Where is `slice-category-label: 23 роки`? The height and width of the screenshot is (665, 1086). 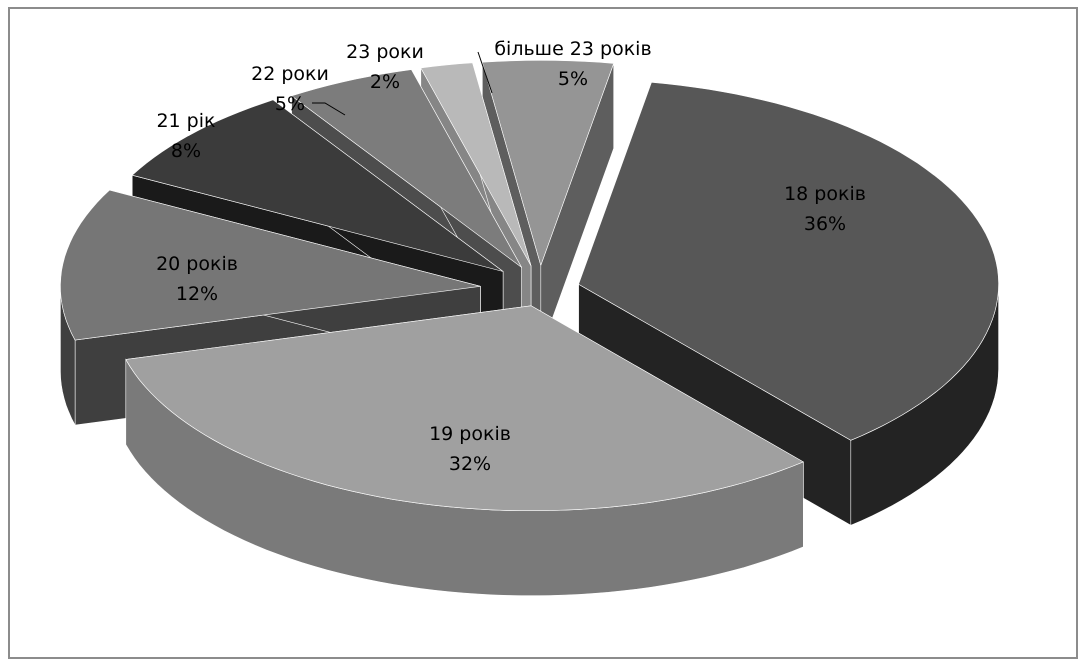 slice-category-label: 23 роки is located at coordinates (385, 52).